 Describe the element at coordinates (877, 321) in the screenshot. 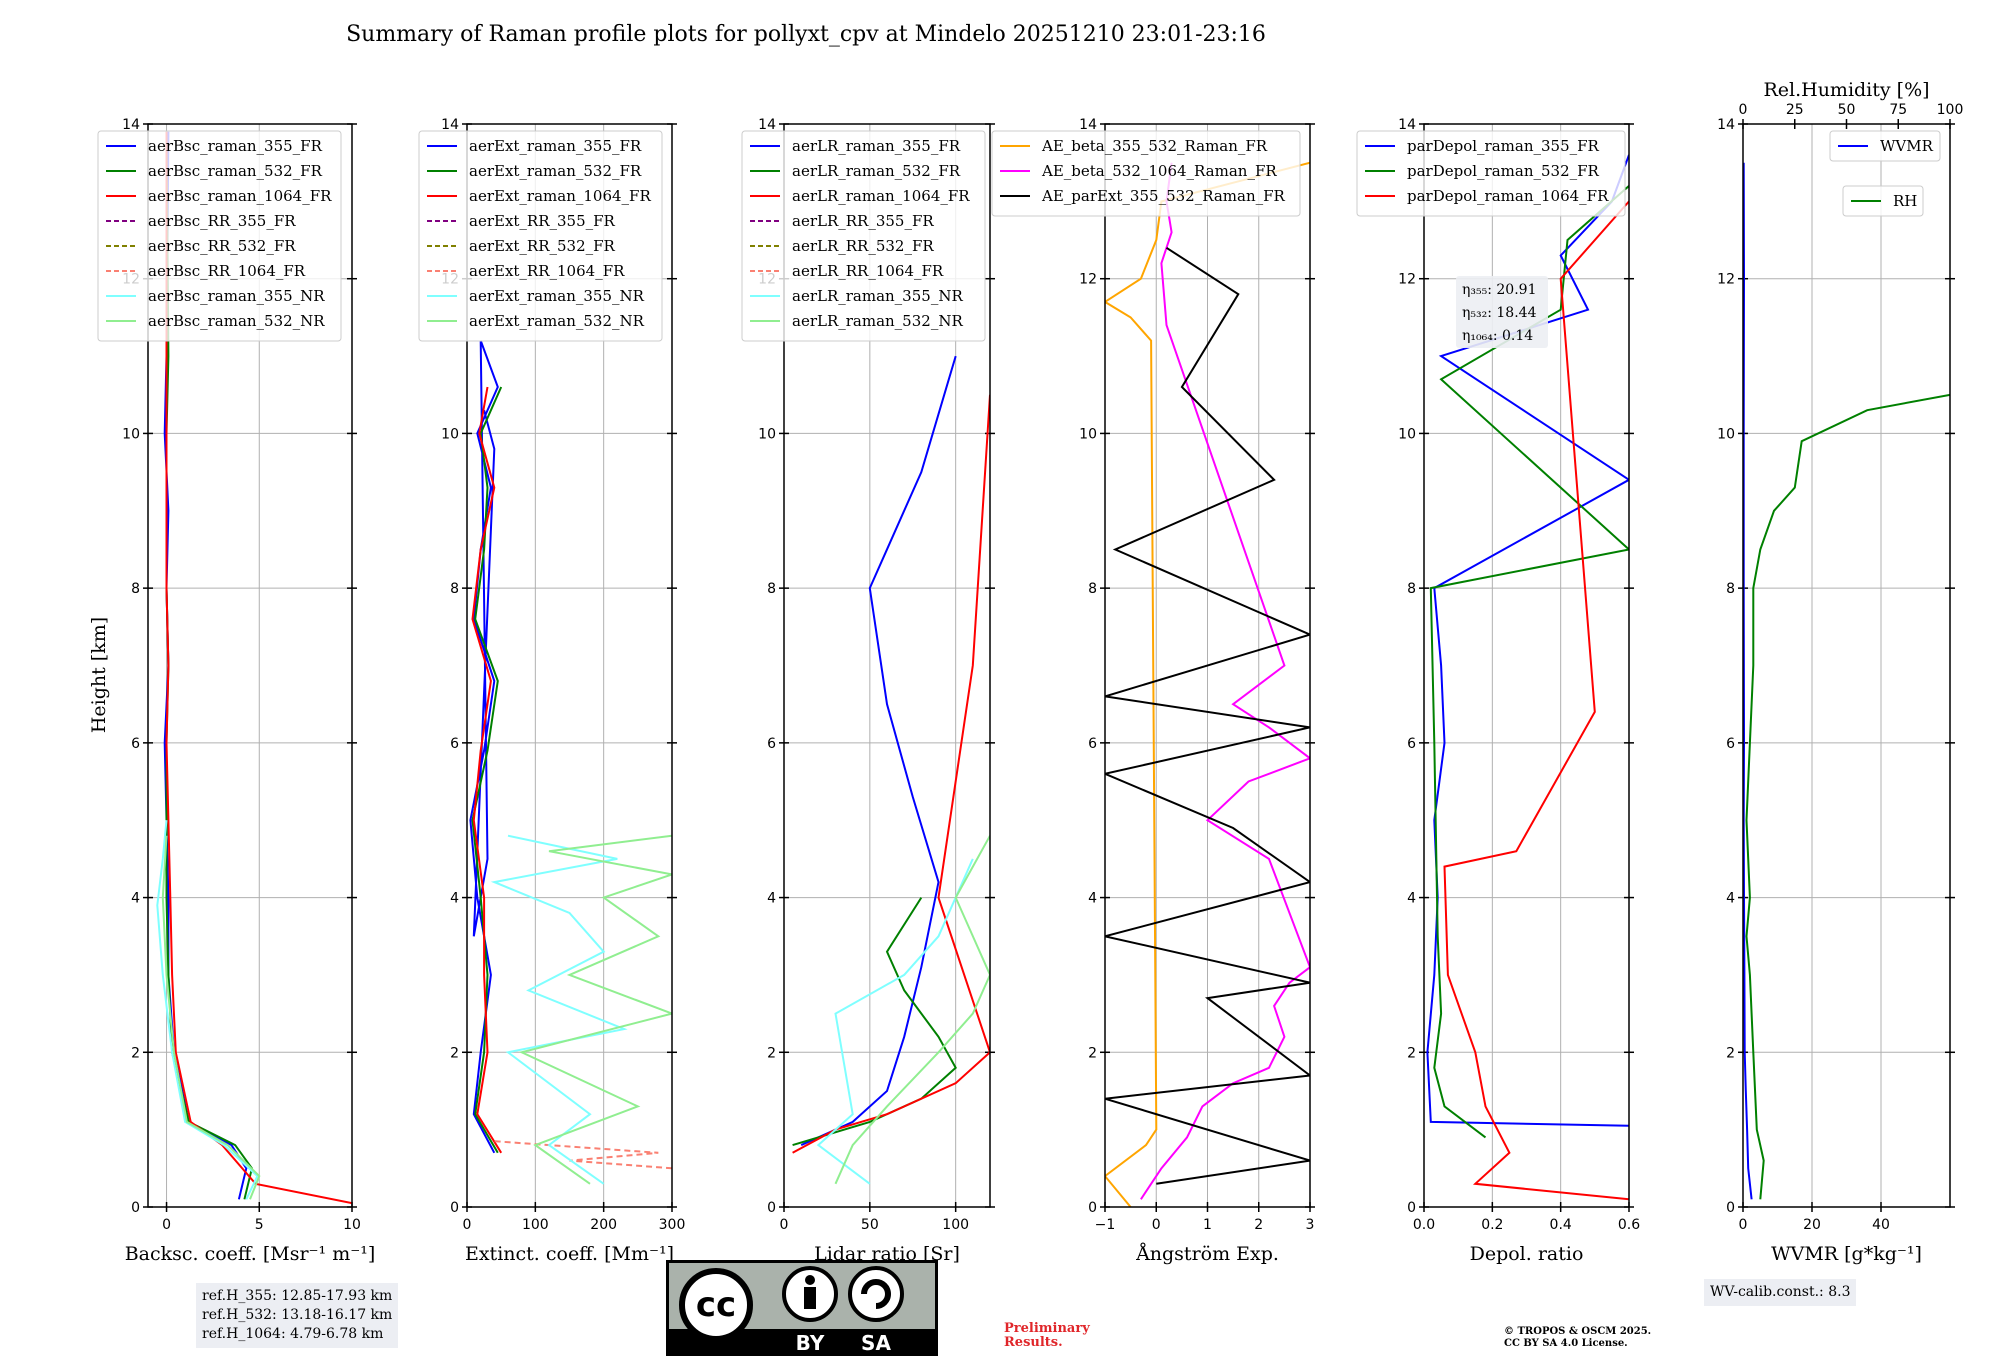

I see `legend-entry: aerLR_raman_532_NR` at that location.